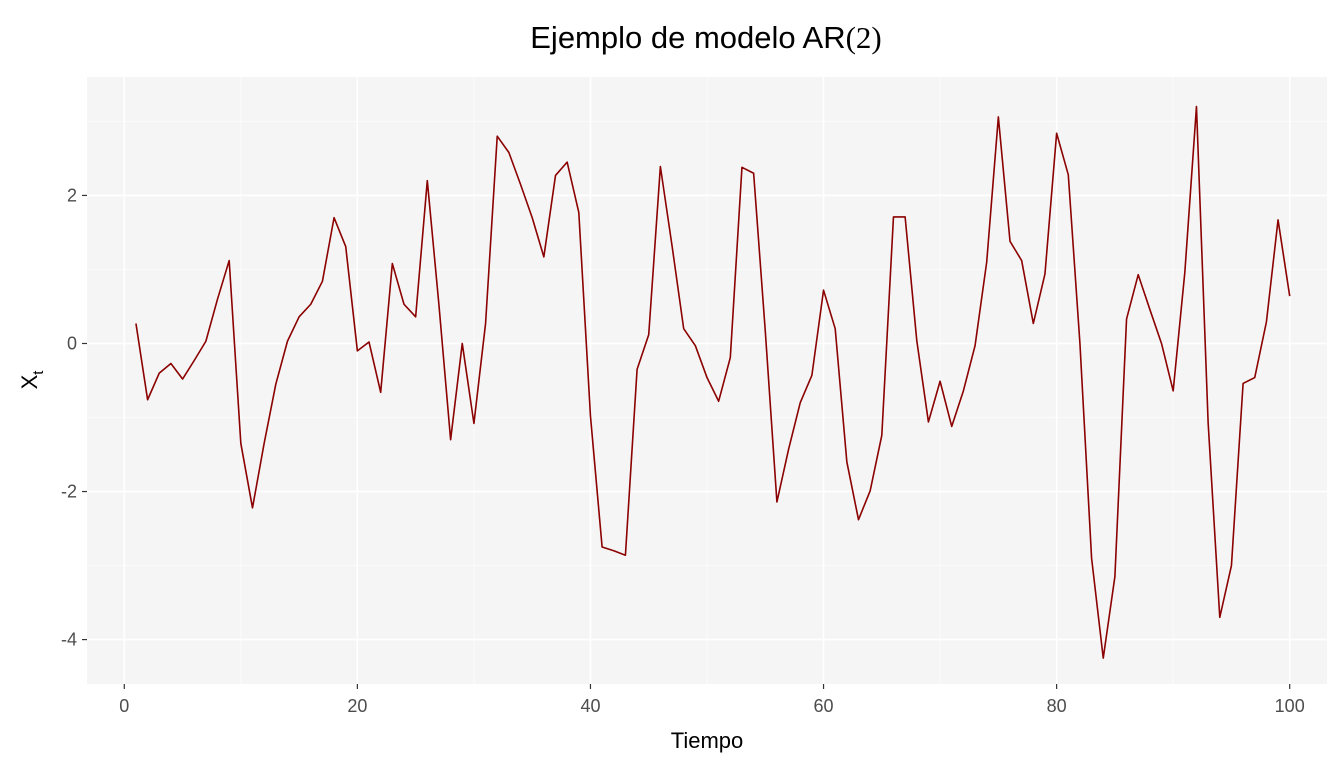 Image resolution: width=1344 pixels, height=768 pixels. I want to click on y-axis-title-subscript: t, so click(38, 372).